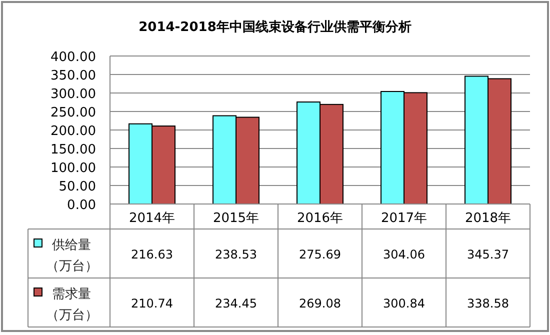  Describe the element at coordinates (73, 113) in the screenshot. I see `y-tick-label: 250.00` at that location.